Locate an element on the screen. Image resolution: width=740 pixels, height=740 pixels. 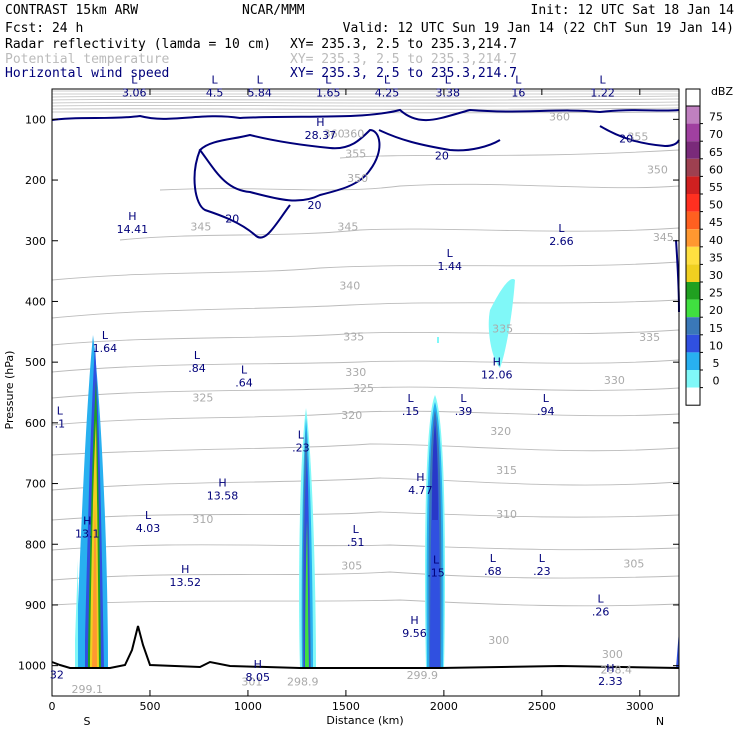
extremum-value: 1.22 is located at coordinates (602, 92).